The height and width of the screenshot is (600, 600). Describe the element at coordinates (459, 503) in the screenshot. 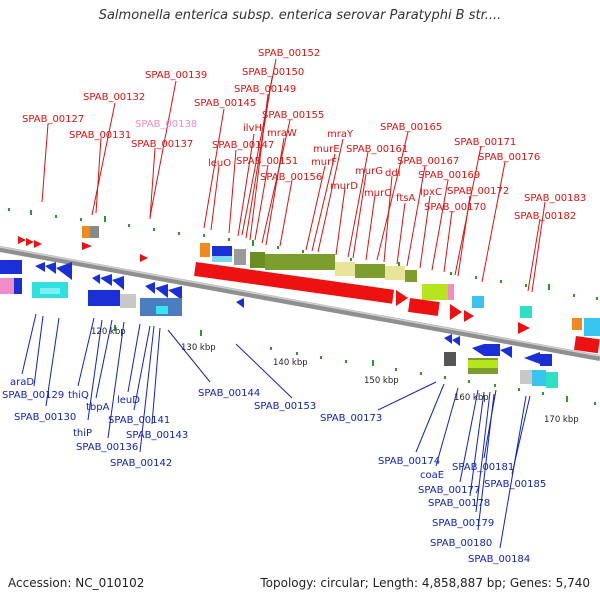

I see `gene-label-spab-00178: SPAB_00178` at that location.